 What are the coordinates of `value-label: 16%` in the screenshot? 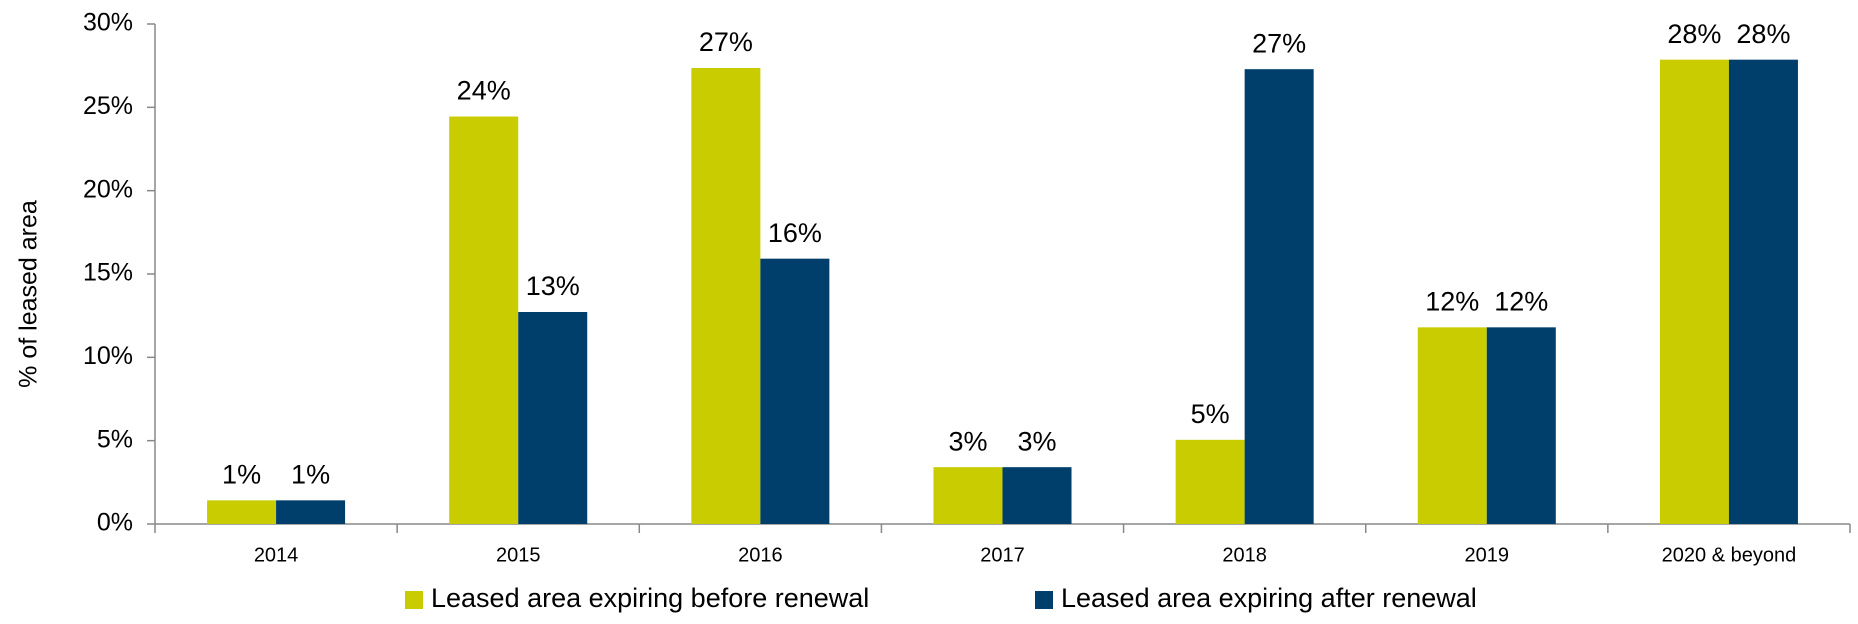 It's located at (795, 233).